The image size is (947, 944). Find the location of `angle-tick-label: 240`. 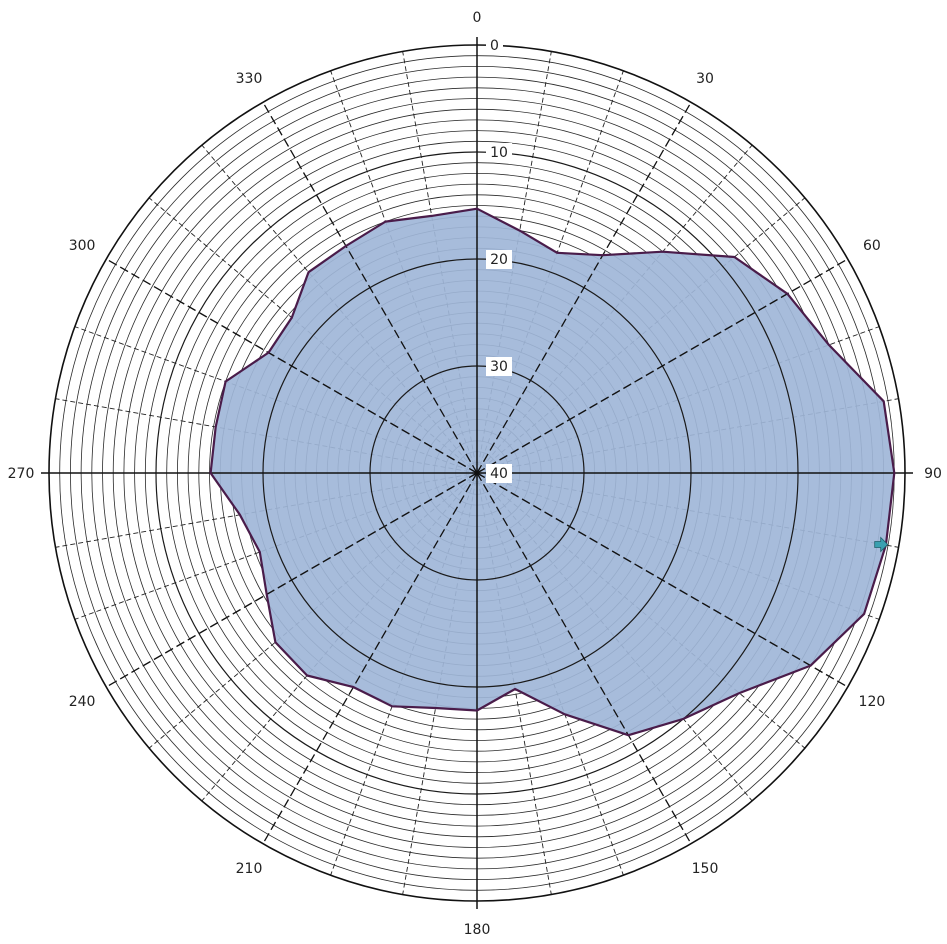

angle-tick-label: 240 is located at coordinates (82, 702).